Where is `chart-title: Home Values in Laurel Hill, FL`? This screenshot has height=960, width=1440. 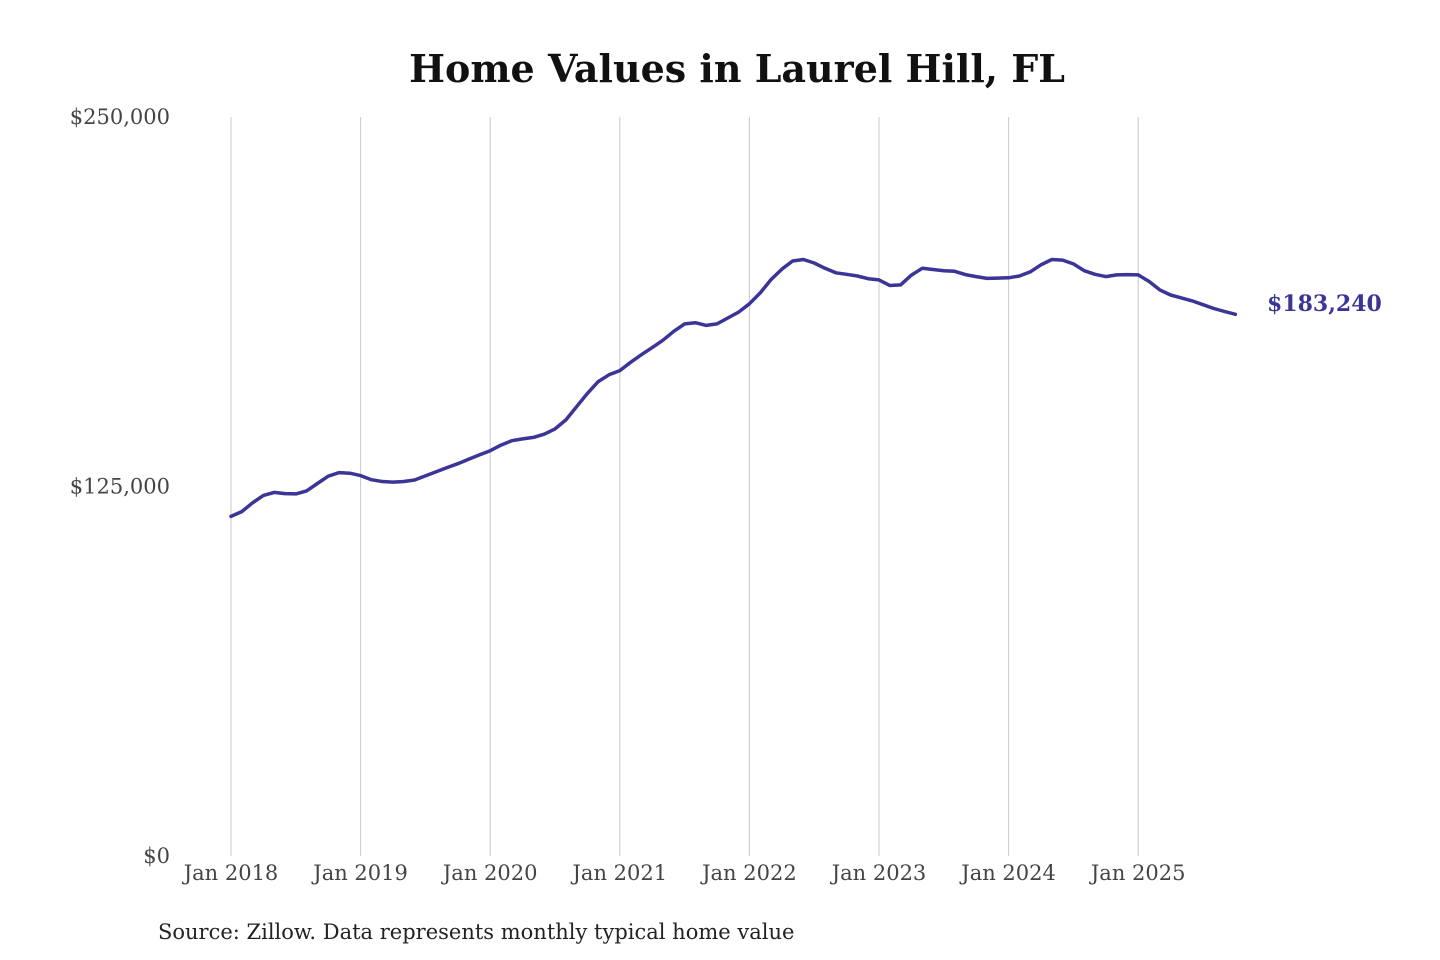 chart-title: Home Values in Laurel Hill, FL is located at coordinates (737, 68).